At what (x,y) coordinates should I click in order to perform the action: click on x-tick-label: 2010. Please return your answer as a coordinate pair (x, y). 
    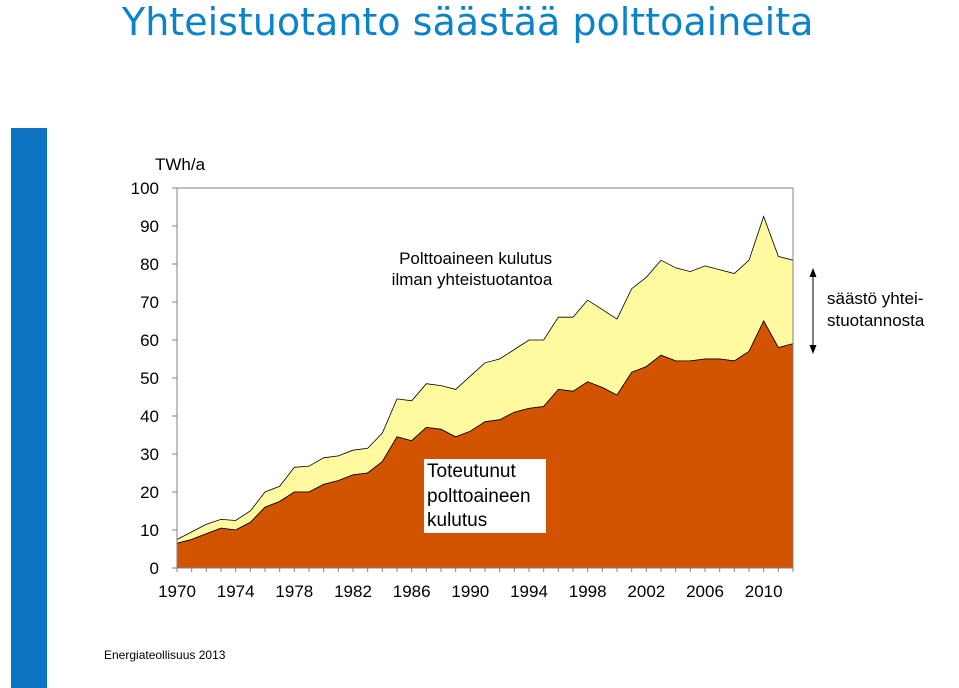
    Looking at the image, I should click on (764, 591).